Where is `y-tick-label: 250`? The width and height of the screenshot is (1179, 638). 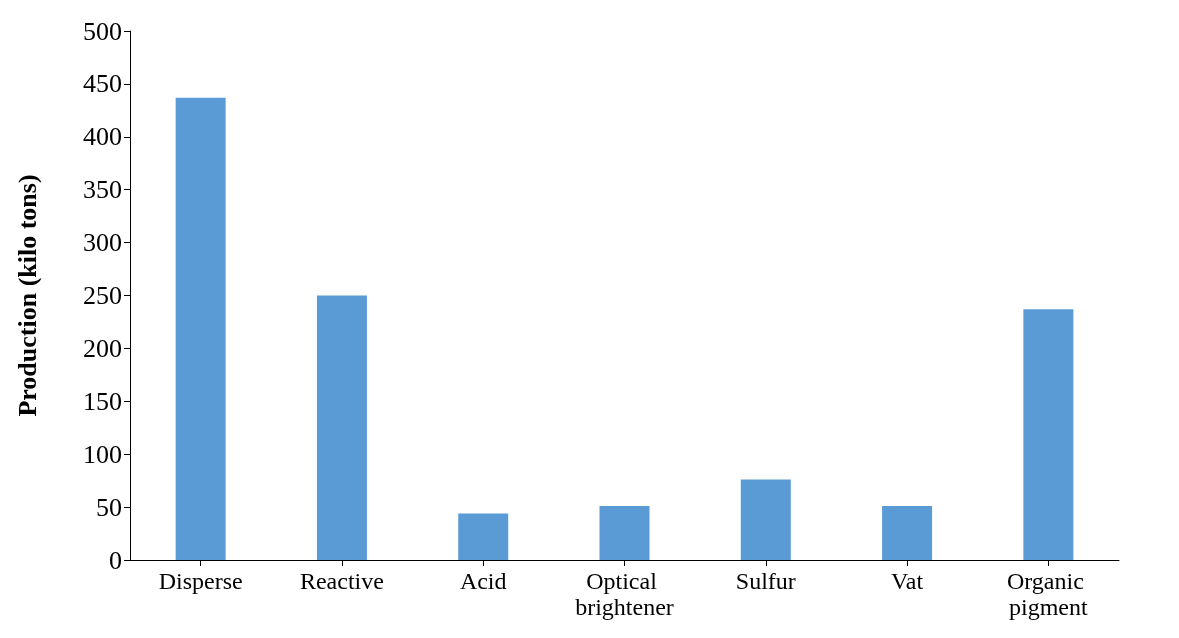
y-tick-label: 250 is located at coordinates (102, 295).